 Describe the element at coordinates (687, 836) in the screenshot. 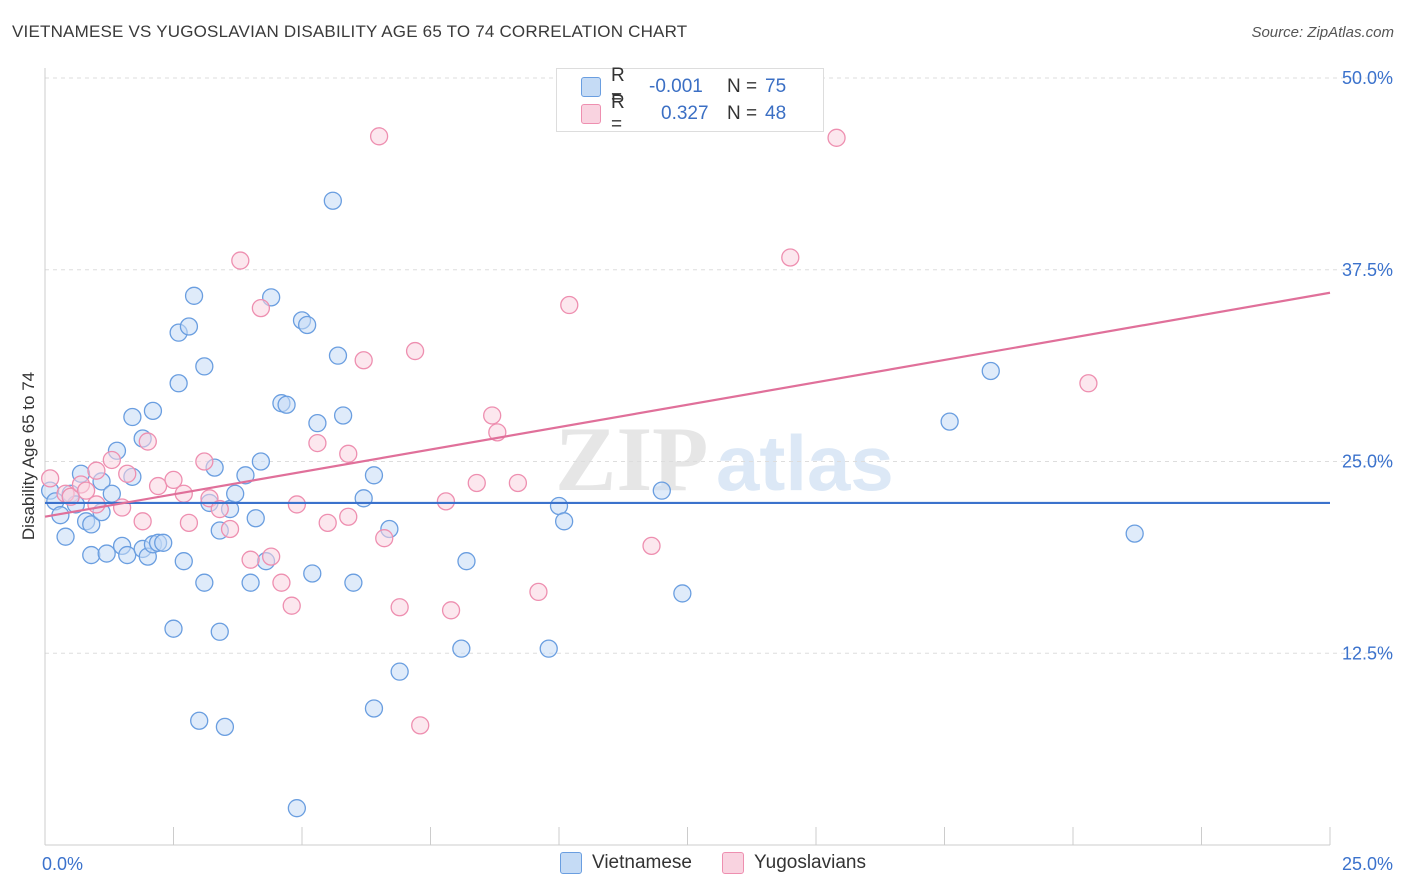

I see `x-ticks` at that location.